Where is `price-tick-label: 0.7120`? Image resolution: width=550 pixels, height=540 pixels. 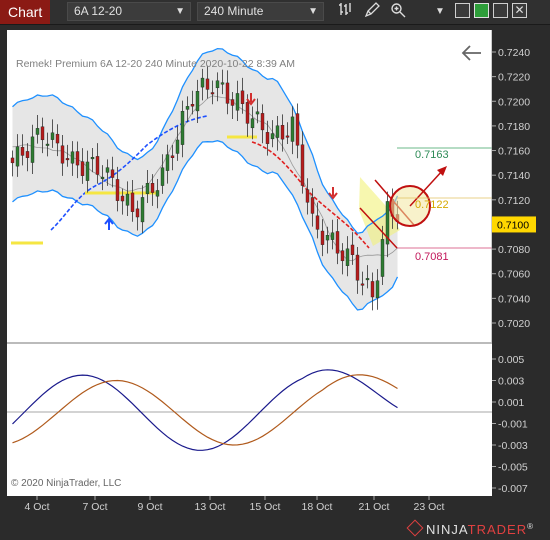 price-tick-label: 0.7120 is located at coordinates (514, 201).